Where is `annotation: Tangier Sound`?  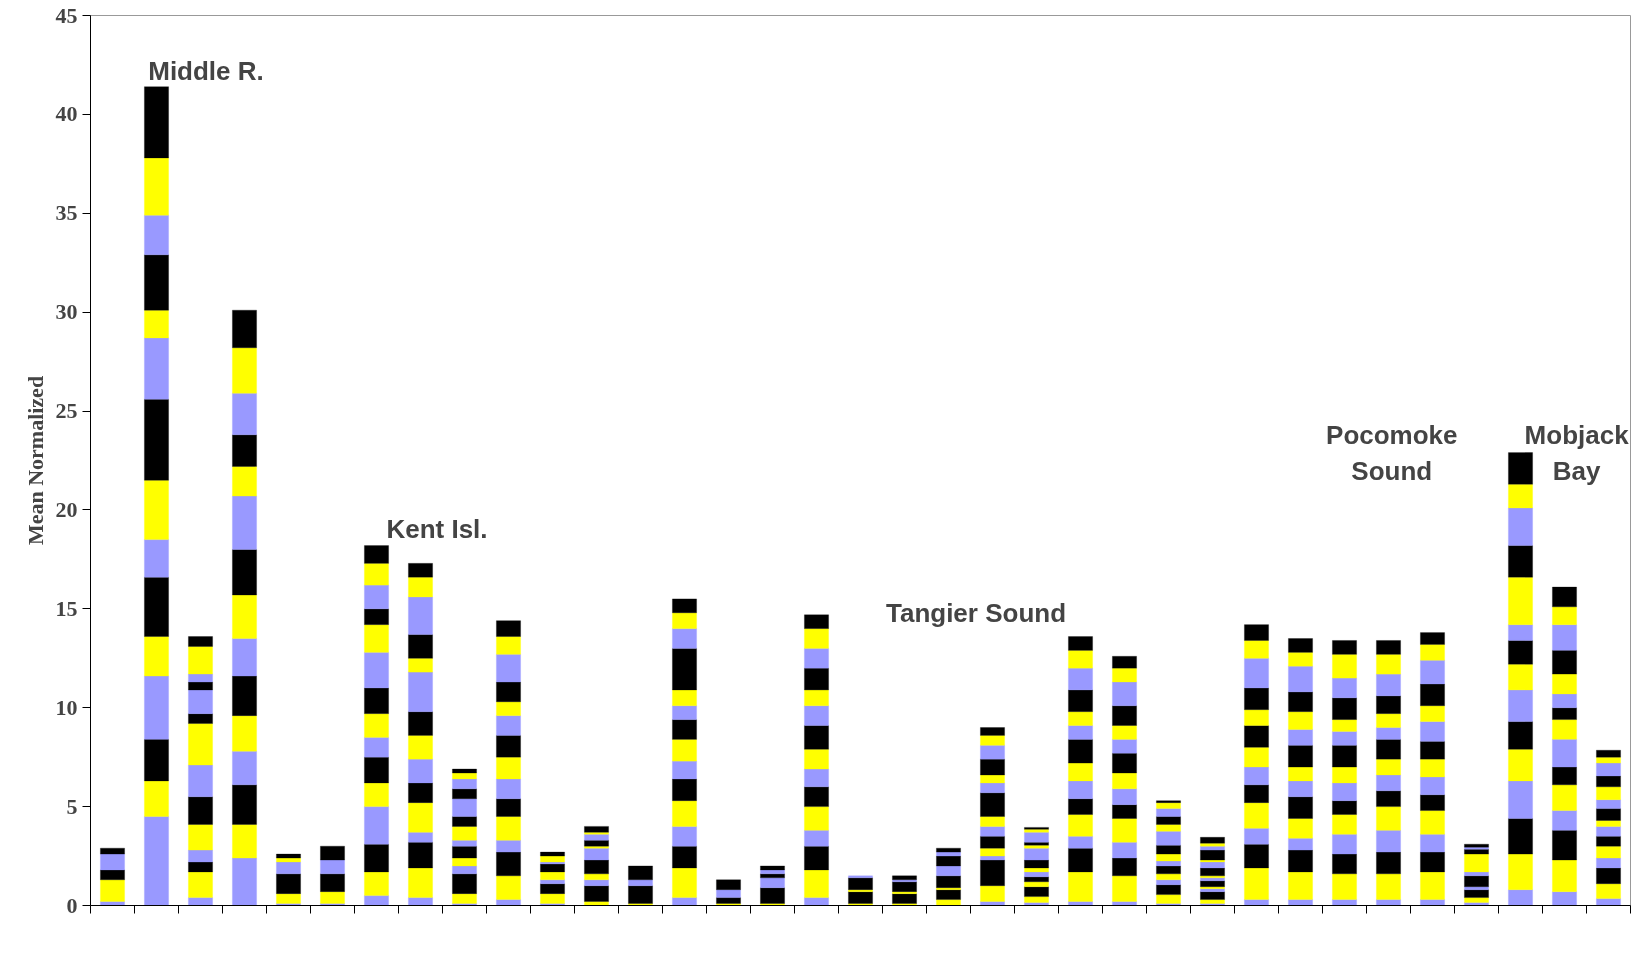 annotation: Tangier Sound is located at coordinates (976, 613).